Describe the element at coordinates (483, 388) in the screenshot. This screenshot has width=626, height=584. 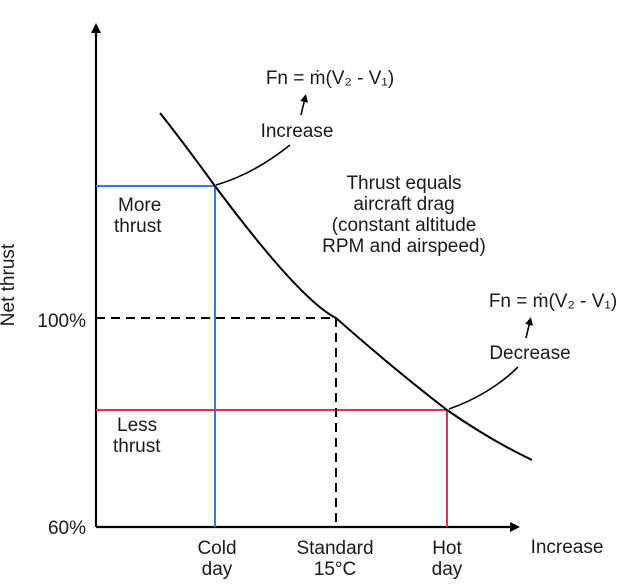
I see `right-pointer-line` at that location.